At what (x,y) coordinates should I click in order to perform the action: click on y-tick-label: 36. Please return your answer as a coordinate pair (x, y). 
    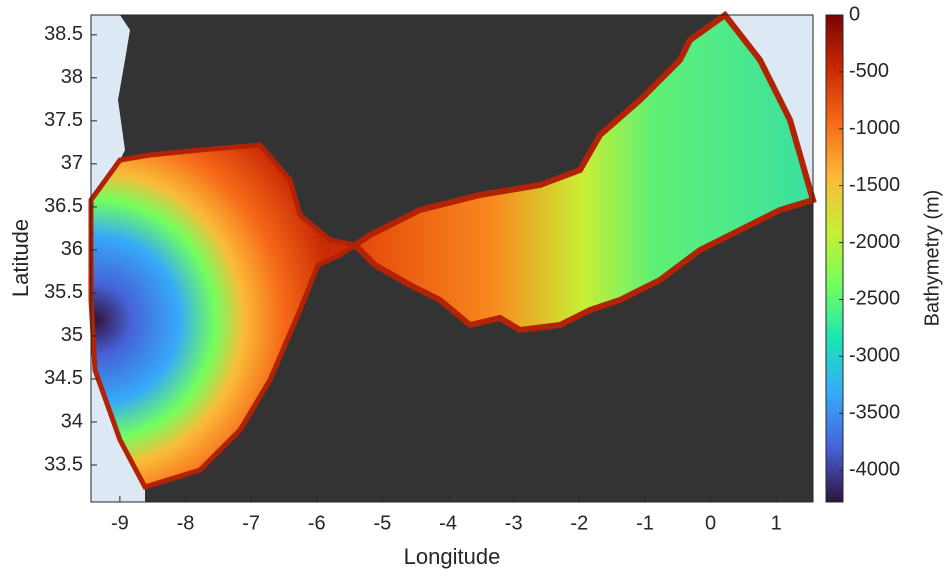
    Looking at the image, I should click on (72, 249).